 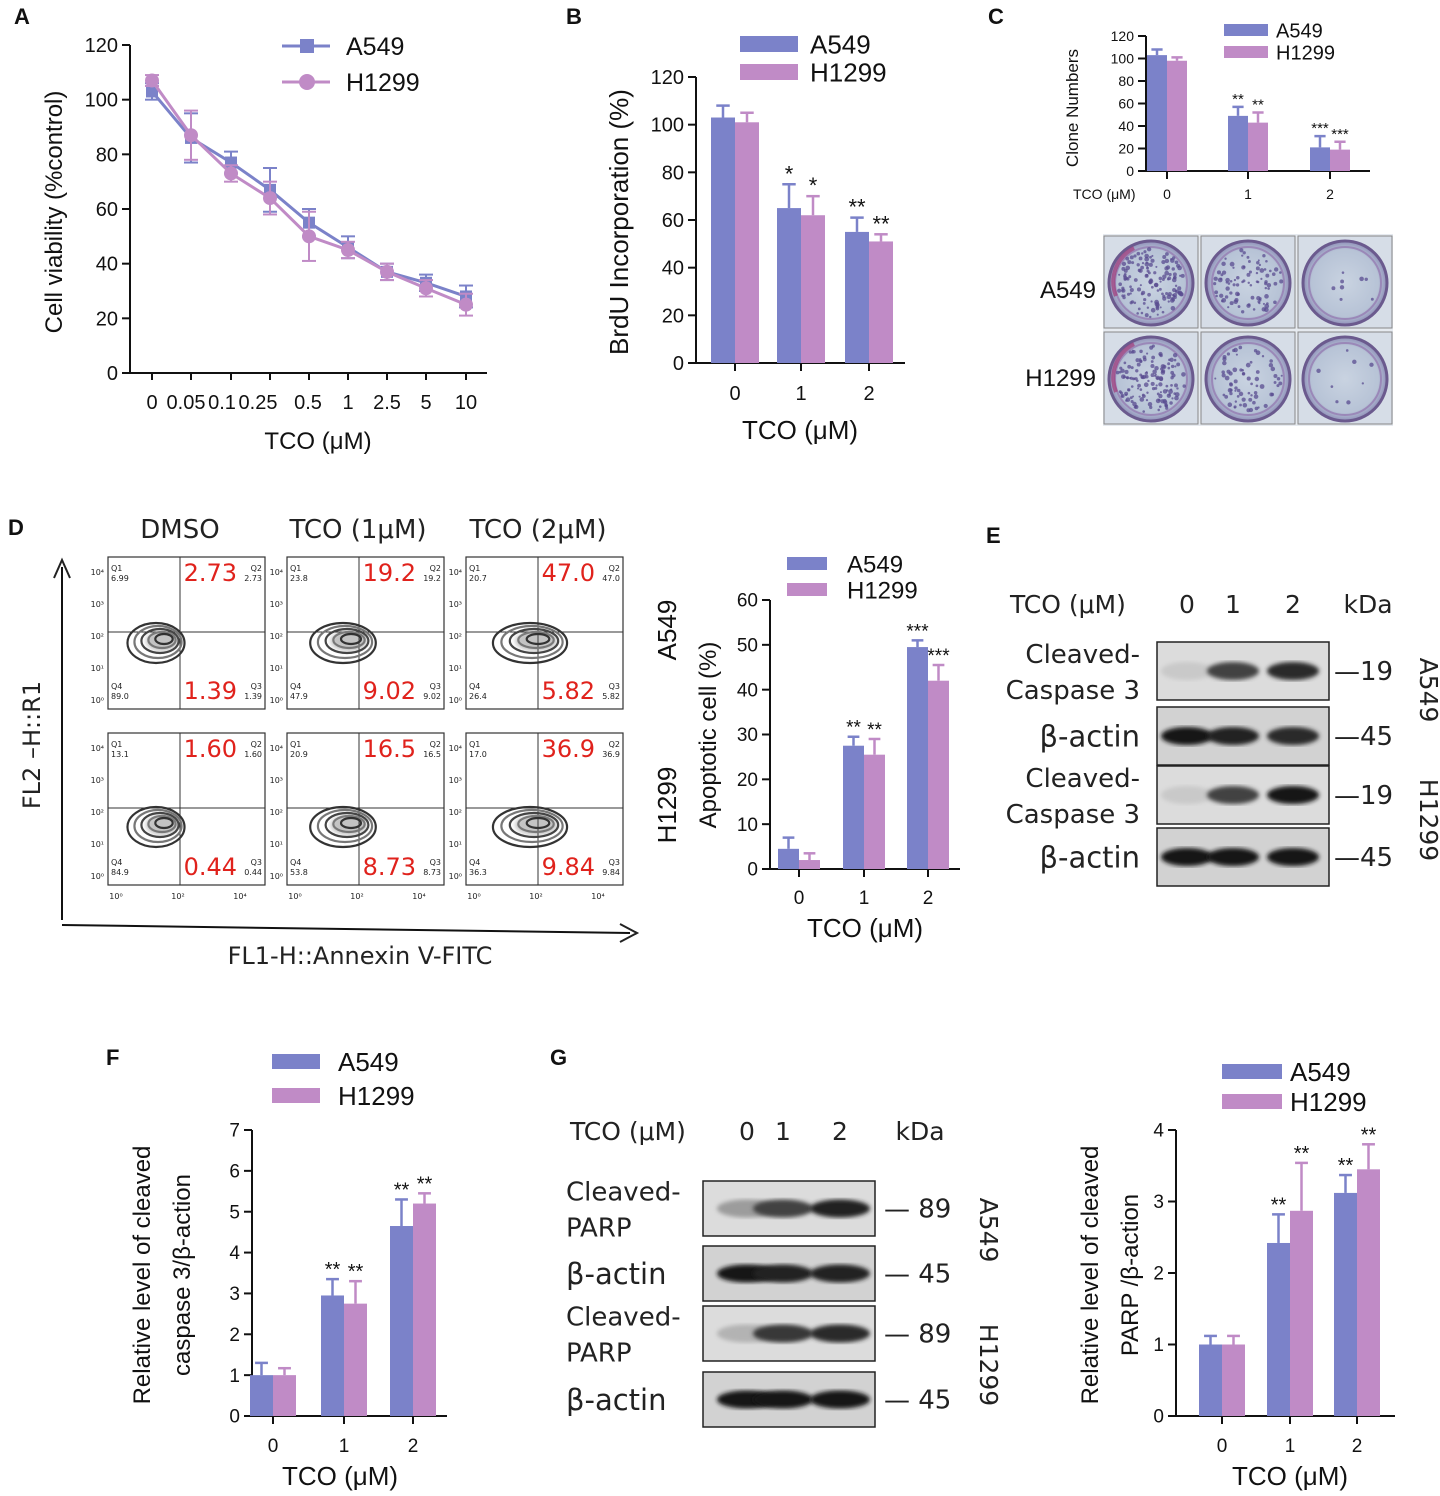 I want to click on panel-d-q4-label: Q4, so click(x=295, y=686).